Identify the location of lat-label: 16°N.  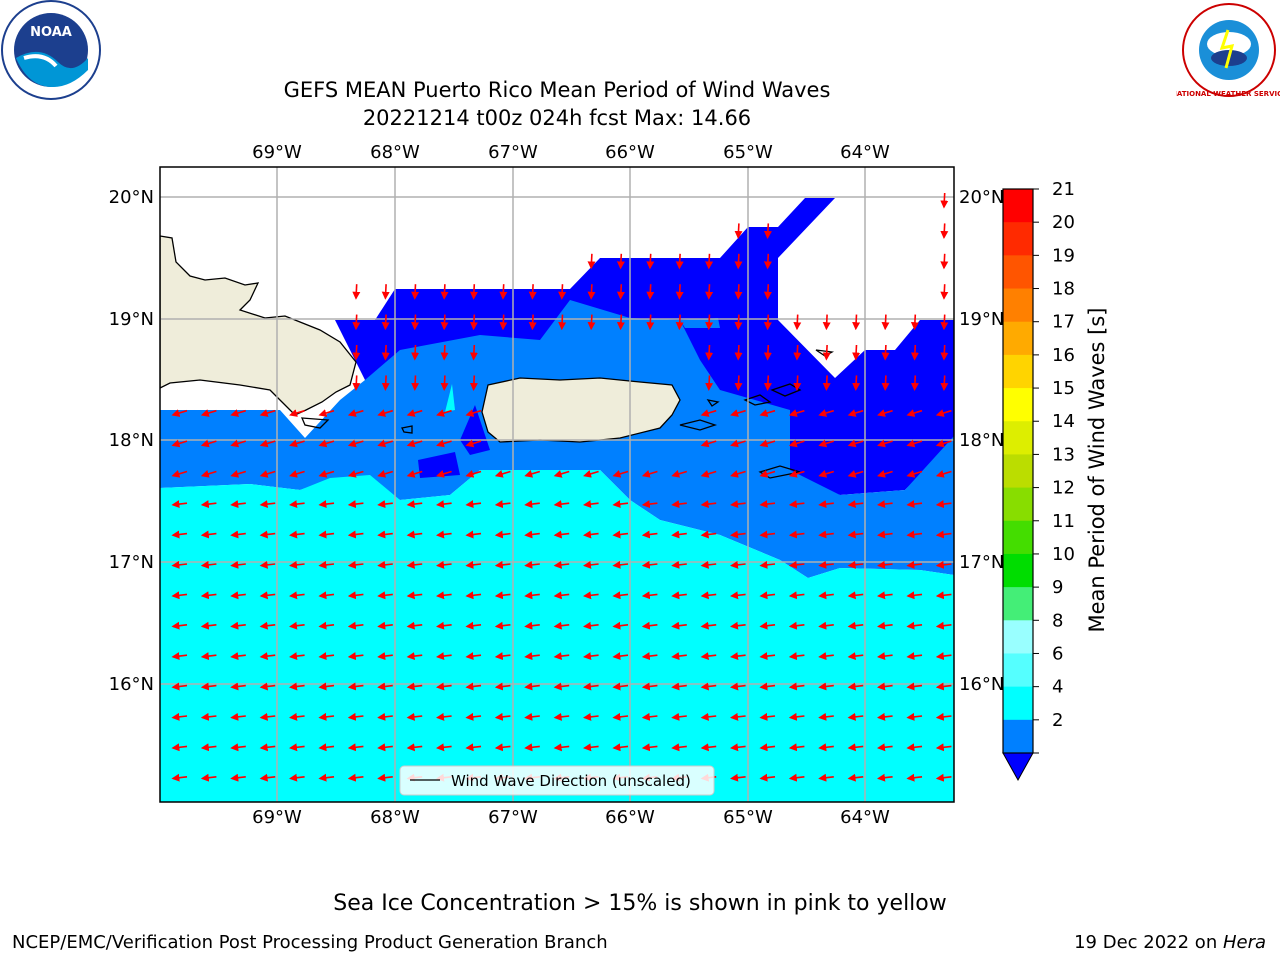
(131, 684).